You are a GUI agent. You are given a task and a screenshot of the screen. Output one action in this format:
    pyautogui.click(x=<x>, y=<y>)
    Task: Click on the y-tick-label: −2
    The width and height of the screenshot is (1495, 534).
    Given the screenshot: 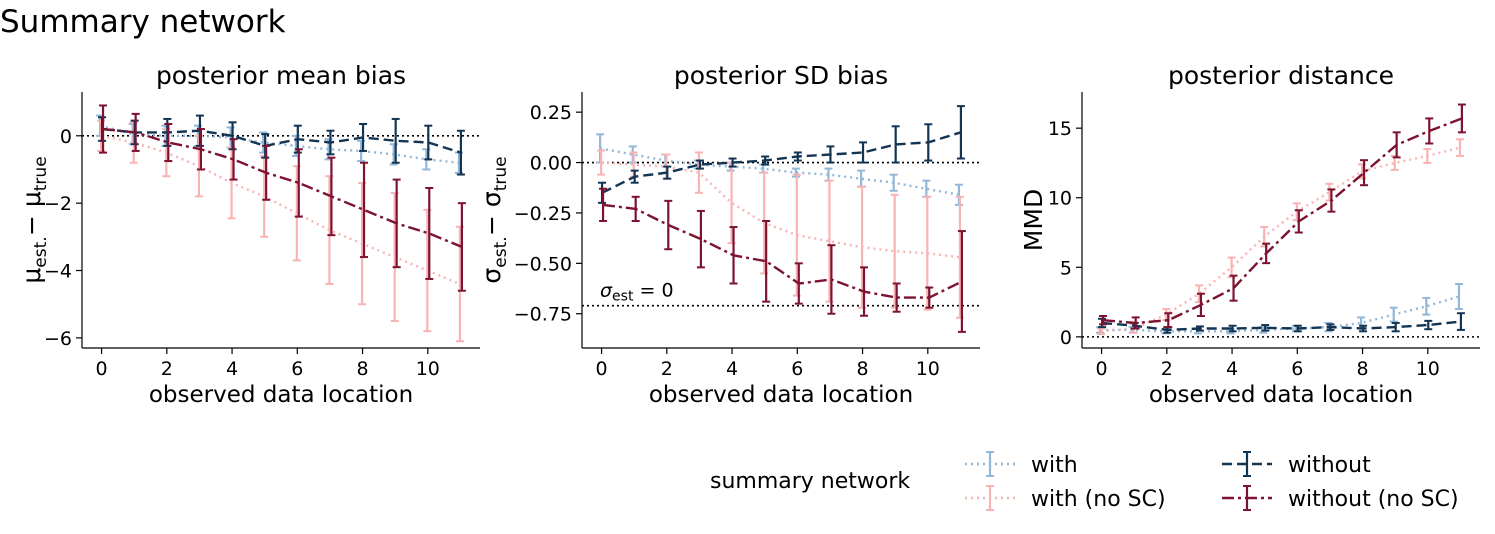 What is the action you would take?
    pyautogui.click(x=58, y=204)
    